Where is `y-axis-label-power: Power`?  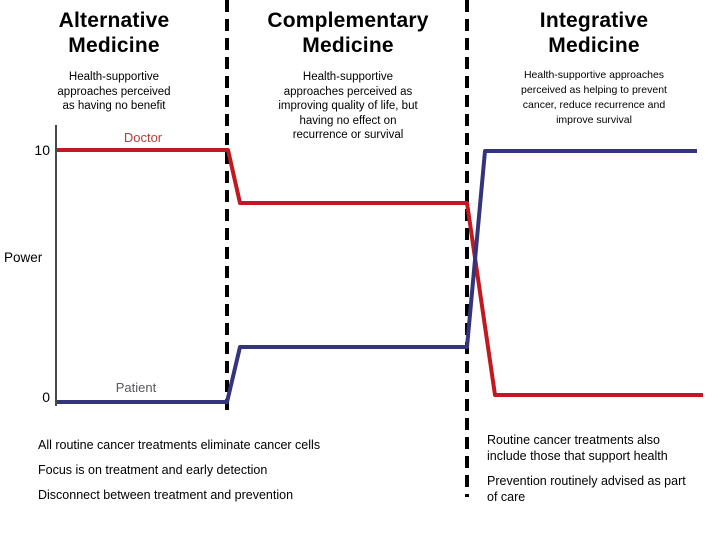
y-axis-label-power: Power is located at coordinates (23, 257).